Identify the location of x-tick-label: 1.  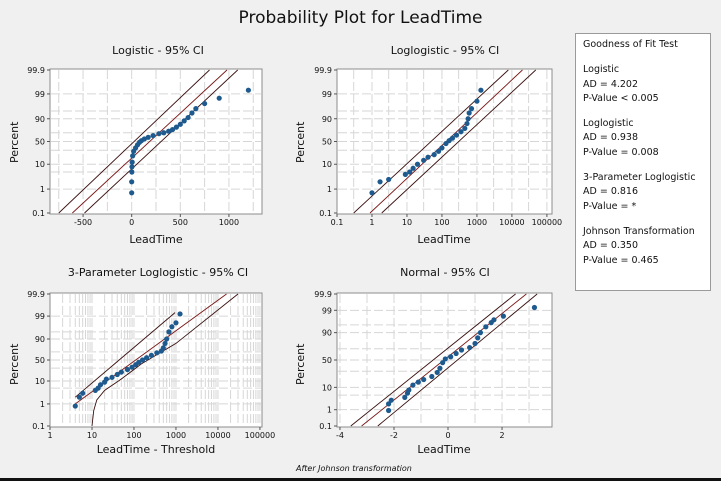
(371, 222).